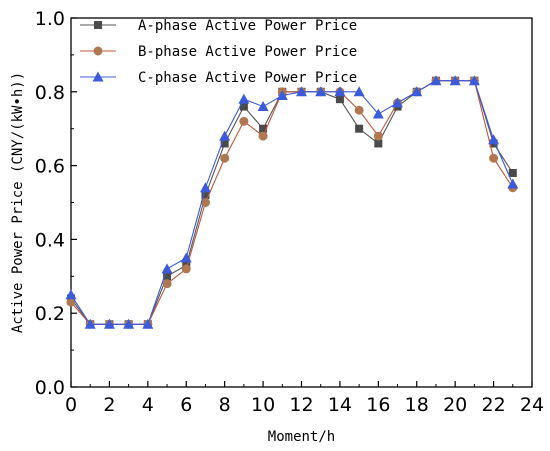 This screenshot has width=550, height=451. I want to click on x-tick-label: 18, so click(417, 405).